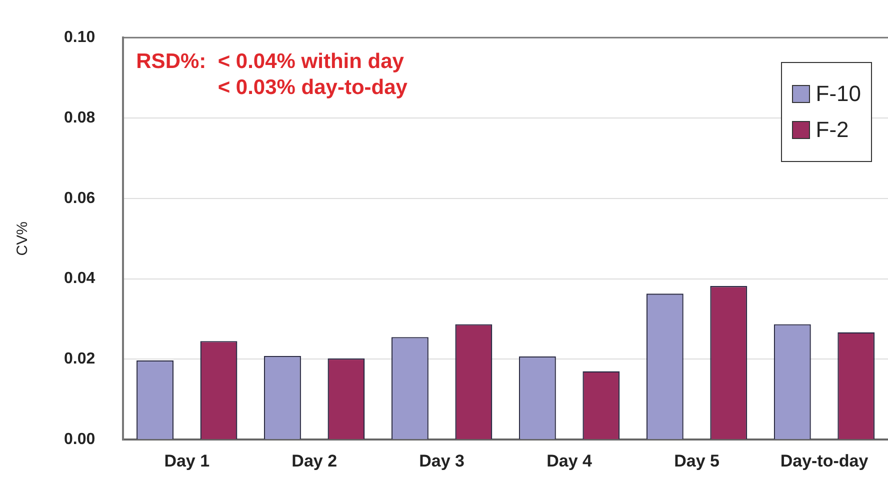  What do you see at coordinates (824, 460) in the screenshot?
I see `x-tick-label: Day-to-day` at bounding box center [824, 460].